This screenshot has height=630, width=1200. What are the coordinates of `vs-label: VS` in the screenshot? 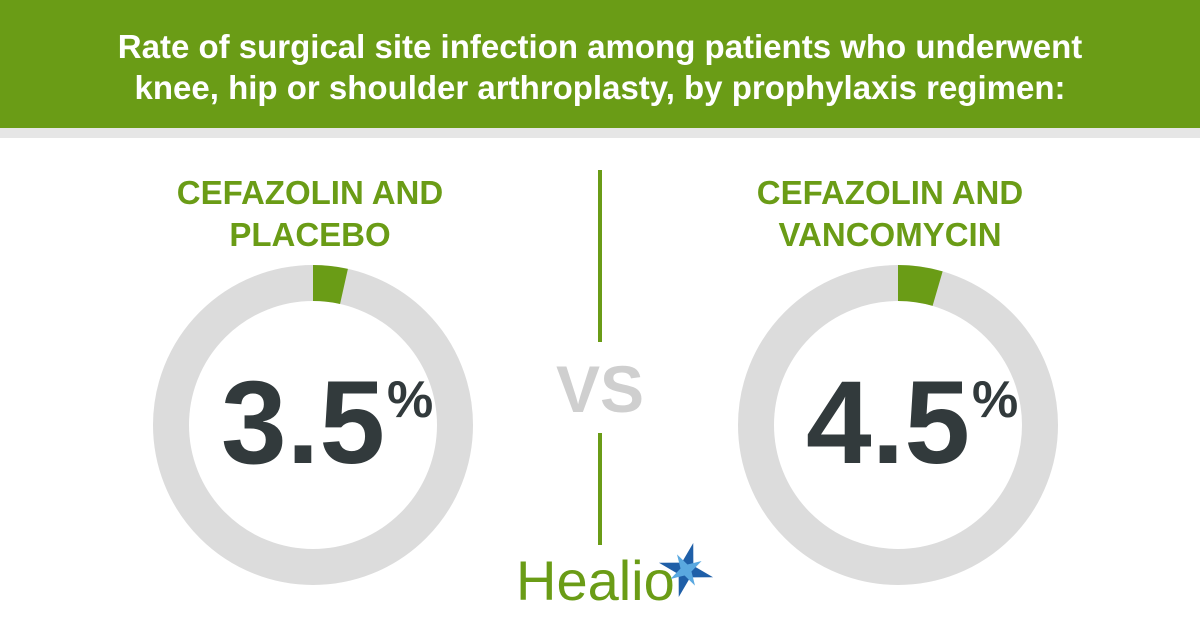 It's located at (600, 389).